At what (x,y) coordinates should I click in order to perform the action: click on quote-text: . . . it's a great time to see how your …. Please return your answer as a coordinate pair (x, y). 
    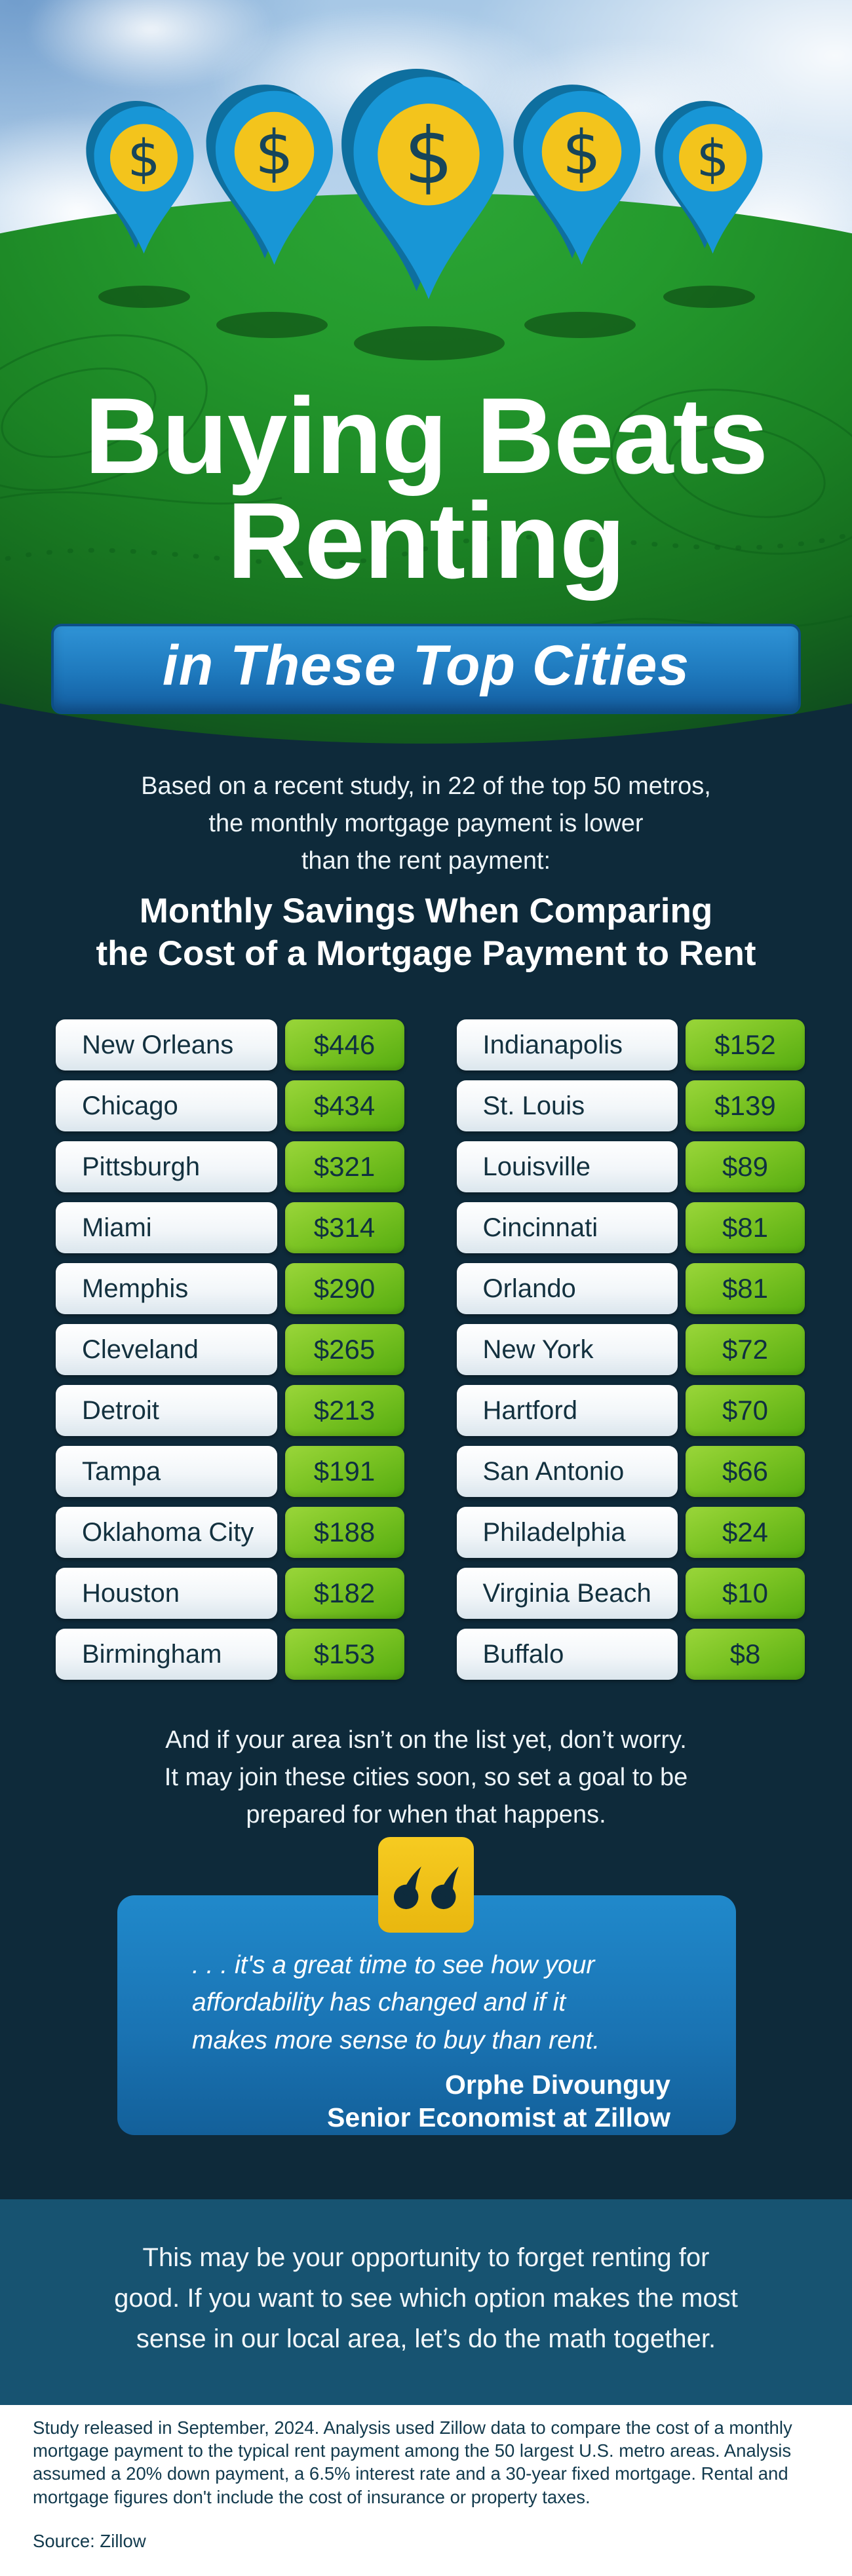
    Looking at the image, I should click on (396, 2003).